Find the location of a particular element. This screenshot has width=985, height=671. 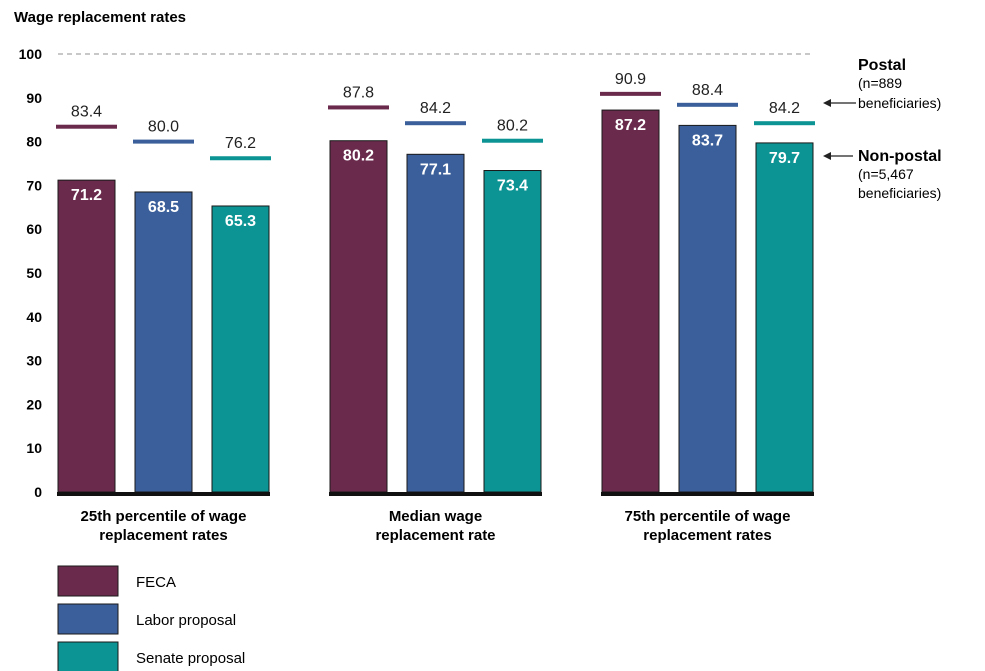

bar-value-label: 80.2 is located at coordinates (358, 156).